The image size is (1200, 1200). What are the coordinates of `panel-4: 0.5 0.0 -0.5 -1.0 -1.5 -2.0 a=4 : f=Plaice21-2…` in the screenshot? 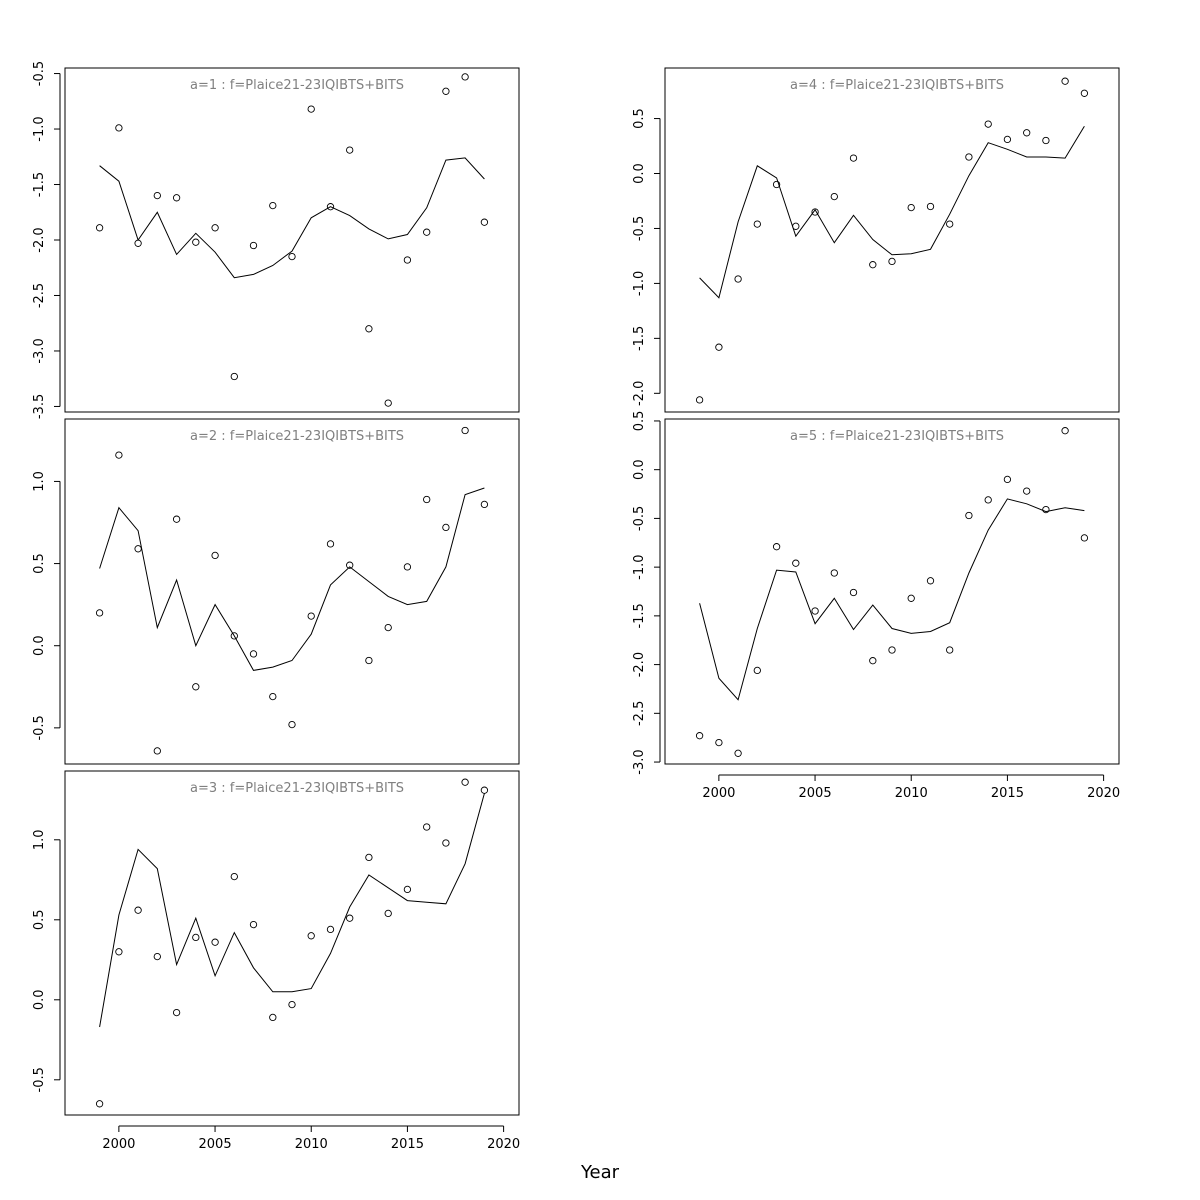 It's located at (876, 240).